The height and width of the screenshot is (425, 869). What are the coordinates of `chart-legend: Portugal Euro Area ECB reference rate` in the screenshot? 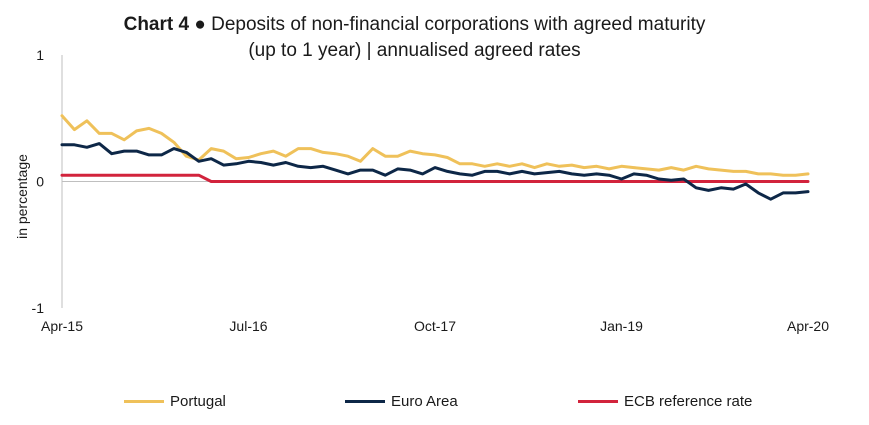 It's located at (434, 405).